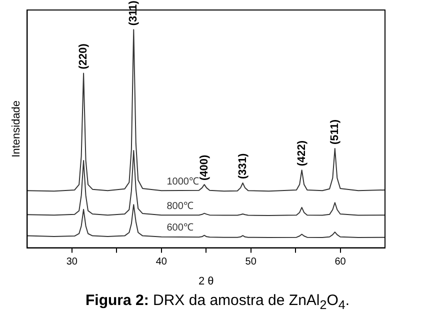 Image resolution: width=435 pixels, height=323 pixels. I want to click on annotation: (511), so click(334, 132).